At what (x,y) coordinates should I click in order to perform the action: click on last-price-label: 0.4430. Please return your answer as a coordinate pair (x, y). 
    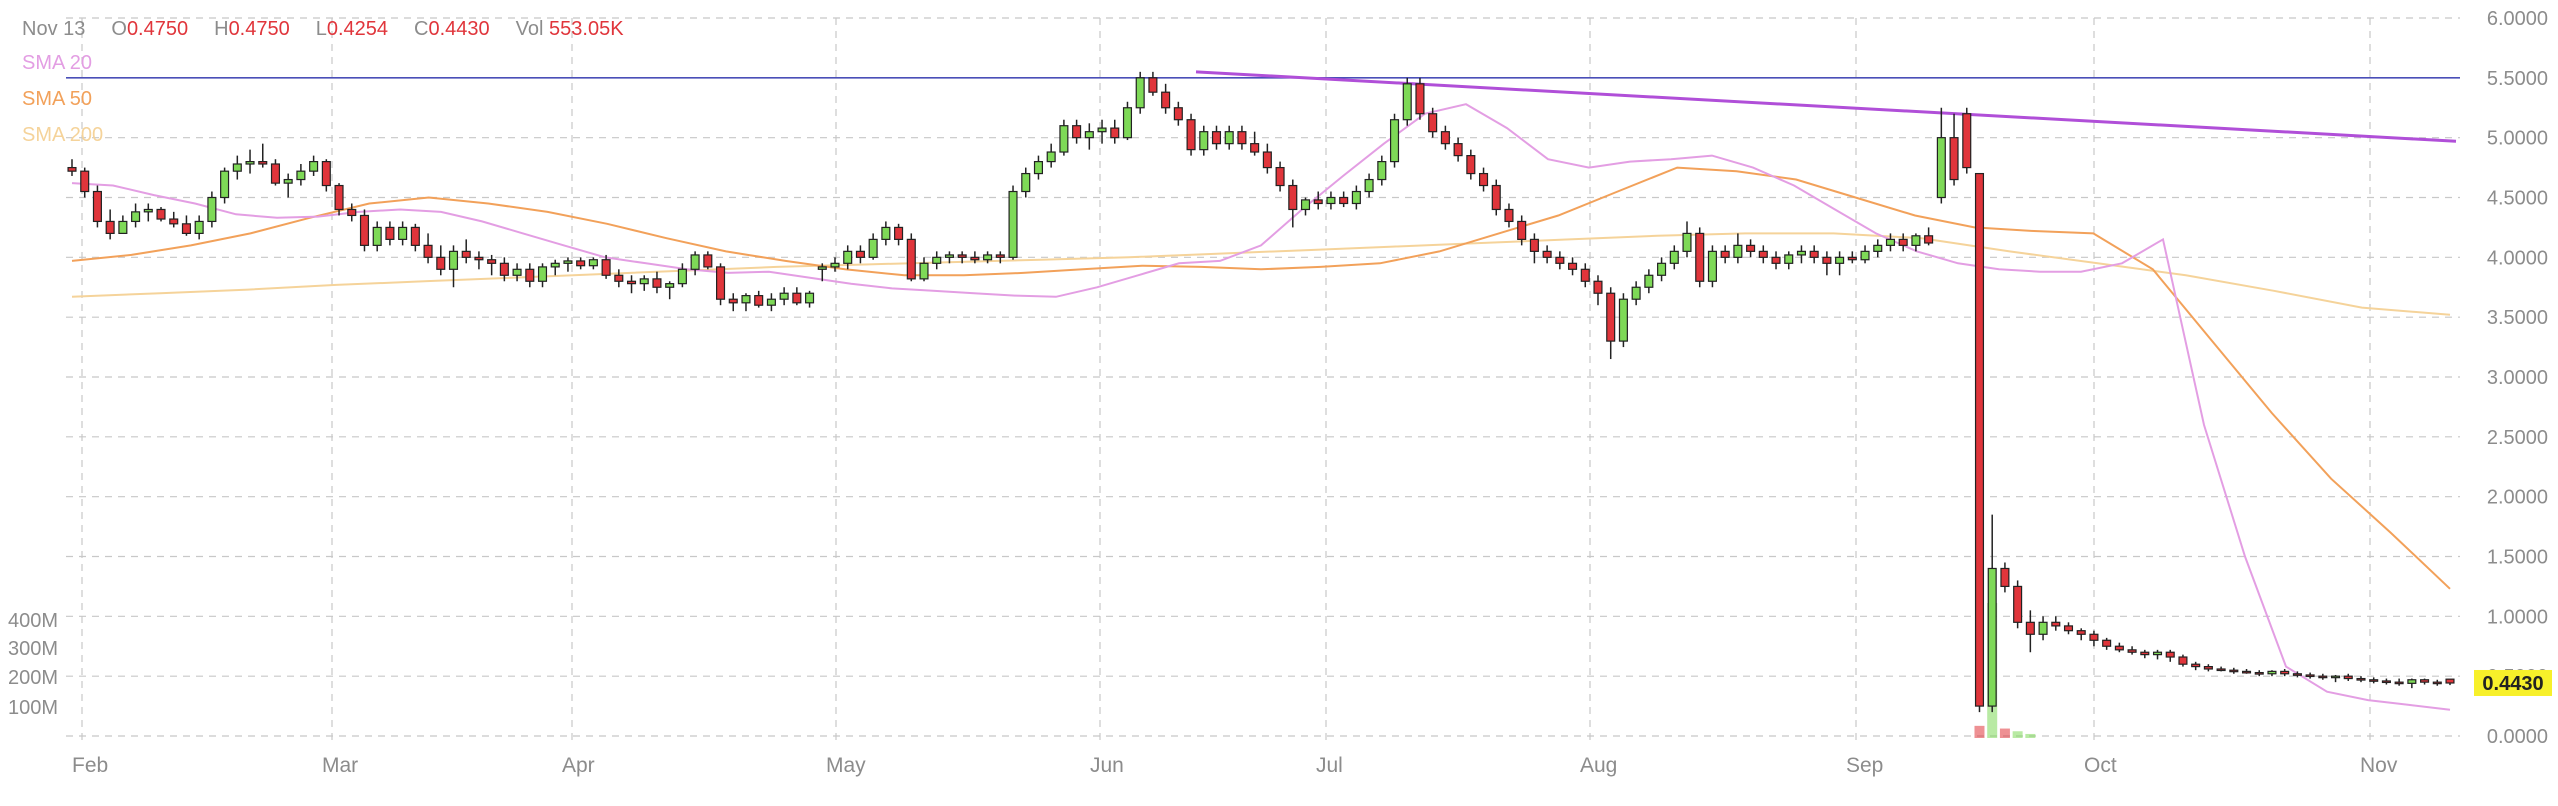
    Looking at the image, I should click on (2512, 684).